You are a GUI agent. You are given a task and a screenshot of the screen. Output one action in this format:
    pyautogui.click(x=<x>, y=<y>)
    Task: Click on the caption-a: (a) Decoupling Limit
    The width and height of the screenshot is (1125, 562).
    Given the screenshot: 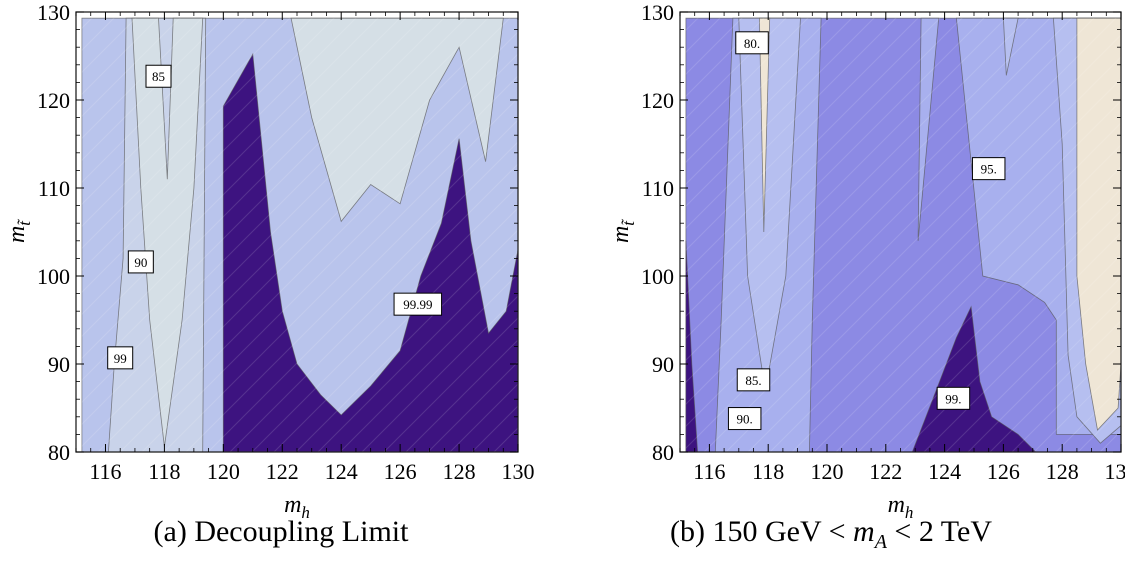 What is the action you would take?
    pyautogui.click(x=281, y=531)
    